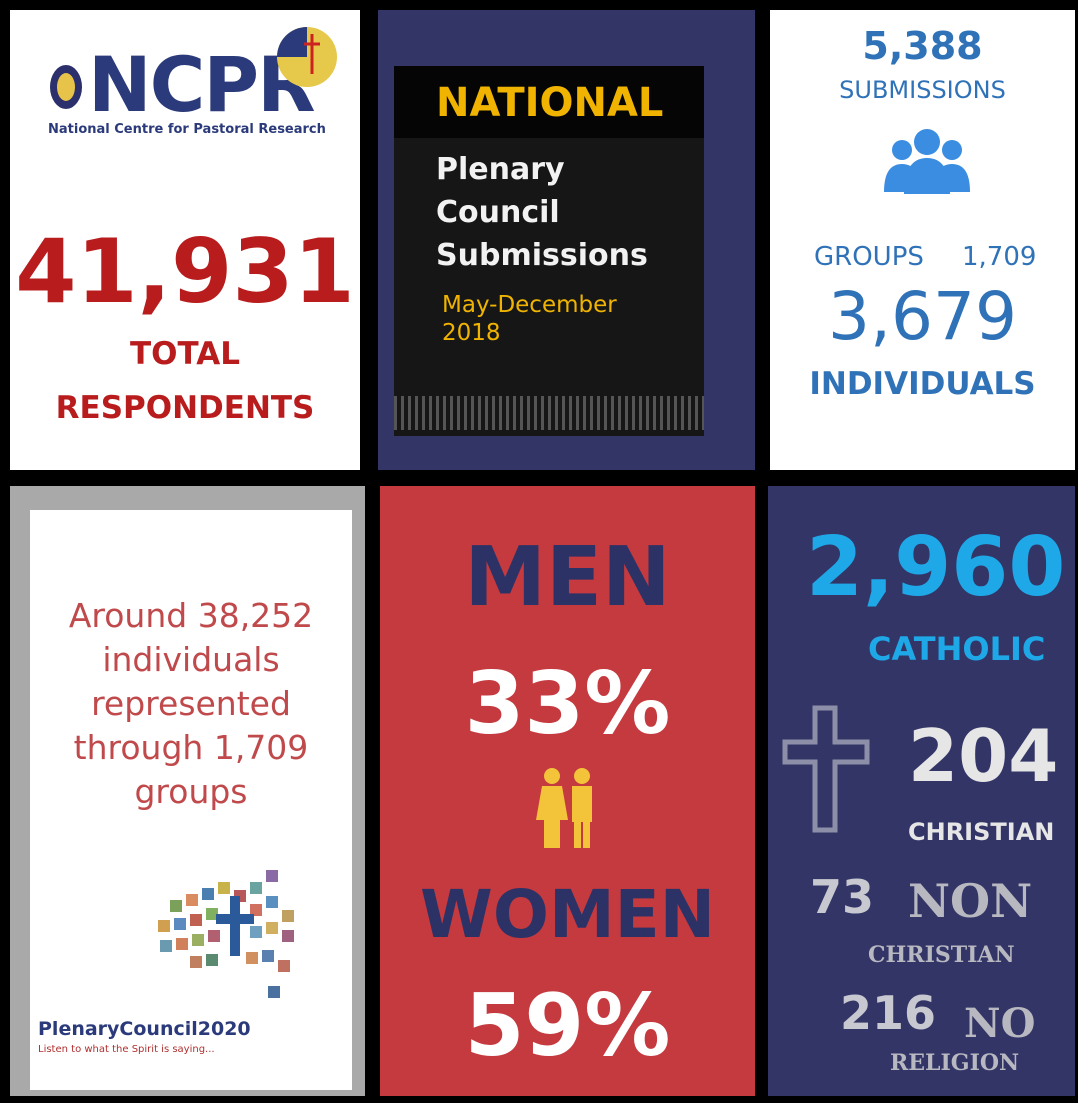 Image resolution: width=1078 pixels, height=1103 pixels. What do you see at coordinates (226, 934) in the screenshot?
I see `australia-mosaic` at bounding box center [226, 934].